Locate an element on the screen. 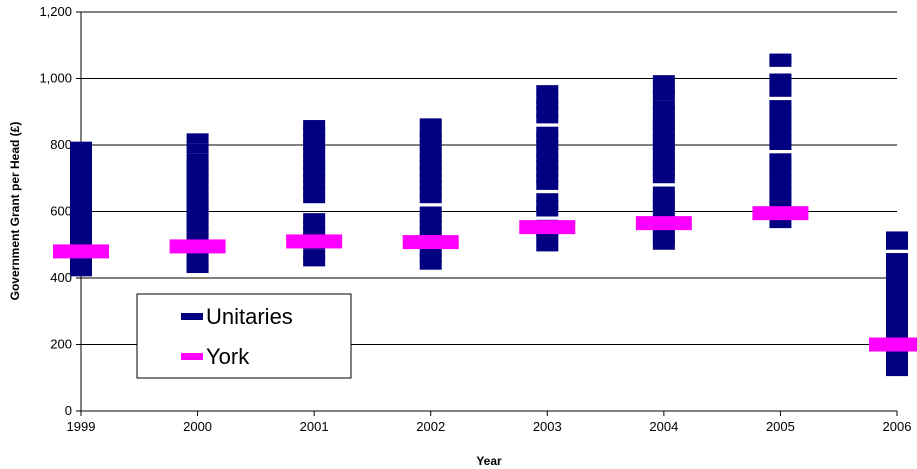  x-tick-label: 2005 is located at coordinates (780, 426).